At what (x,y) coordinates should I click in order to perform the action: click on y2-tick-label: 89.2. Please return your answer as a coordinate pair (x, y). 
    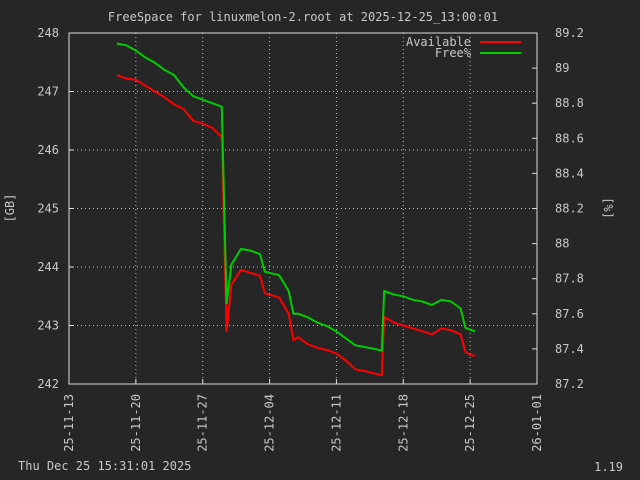
    Looking at the image, I should click on (569, 33).